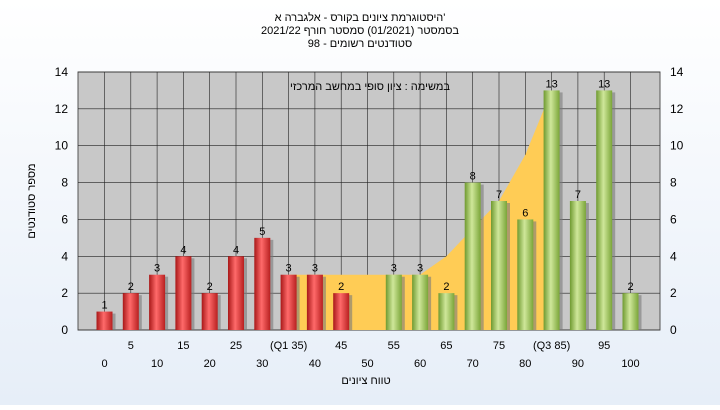 Image resolution: width=720 pixels, height=410 pixels. I want to click on x-tick-label: 25, so click(236, 346).